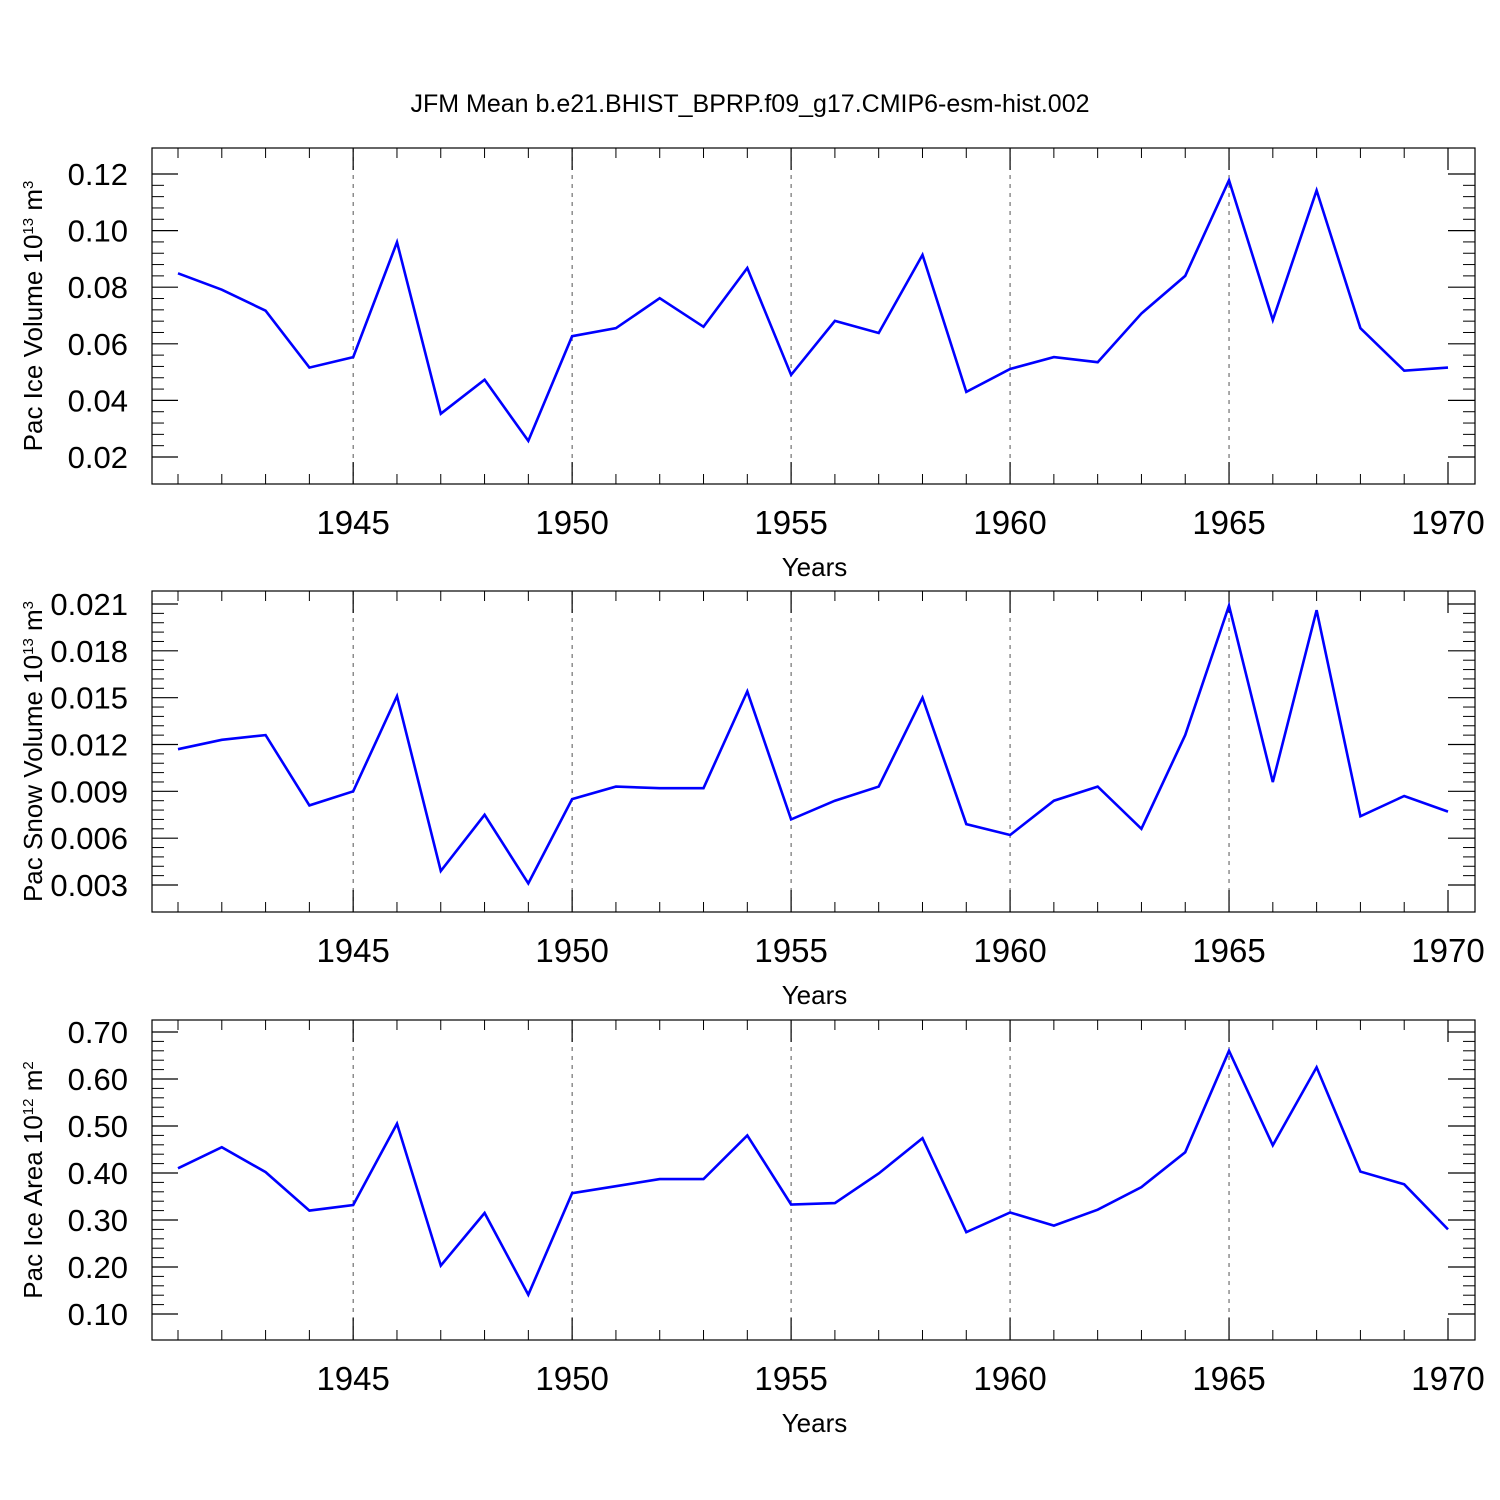 Image resolution: width=1500 pixels, height=1500 pixels. I want to click on y-tick-label: 0.012, so click(89, 745).